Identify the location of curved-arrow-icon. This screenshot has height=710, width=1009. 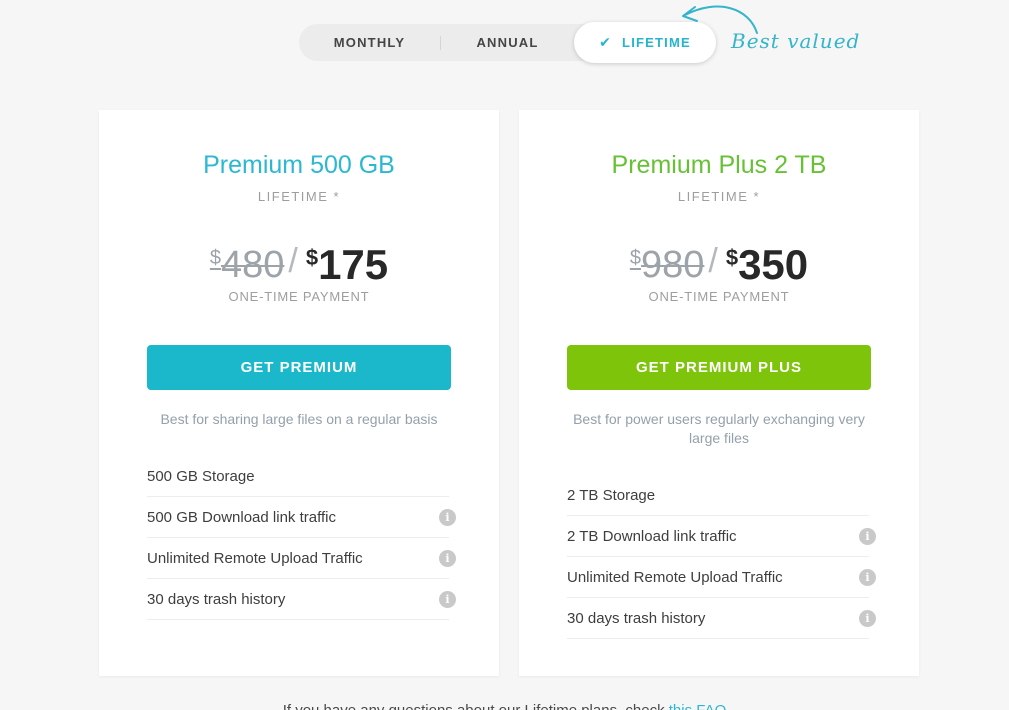
(720, 19).